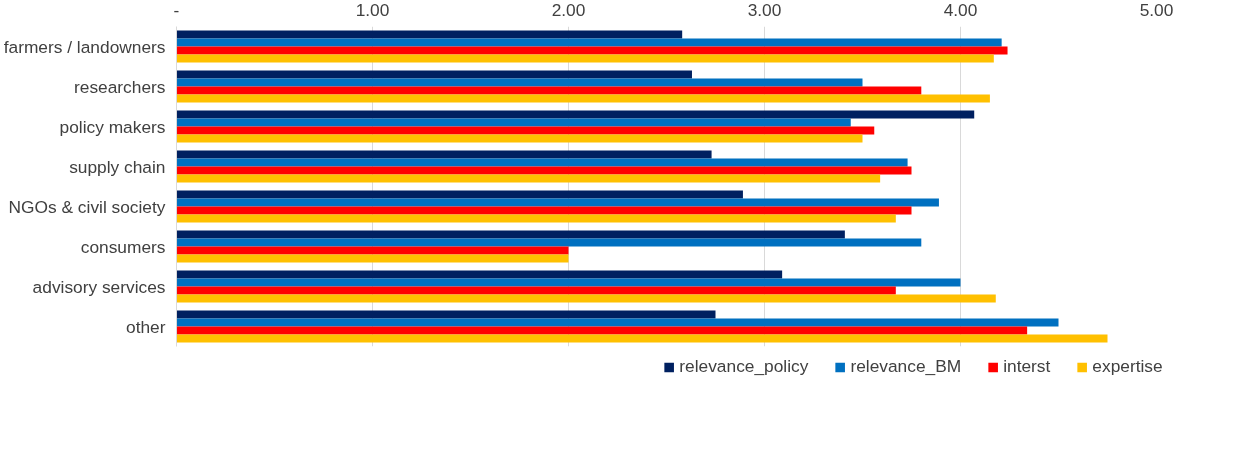 The image size is (1255, 455). What do you see at coordinates (1027, 366) in the screenshot?
I see `legend-label: interst` at bounding box center [1027, 366].